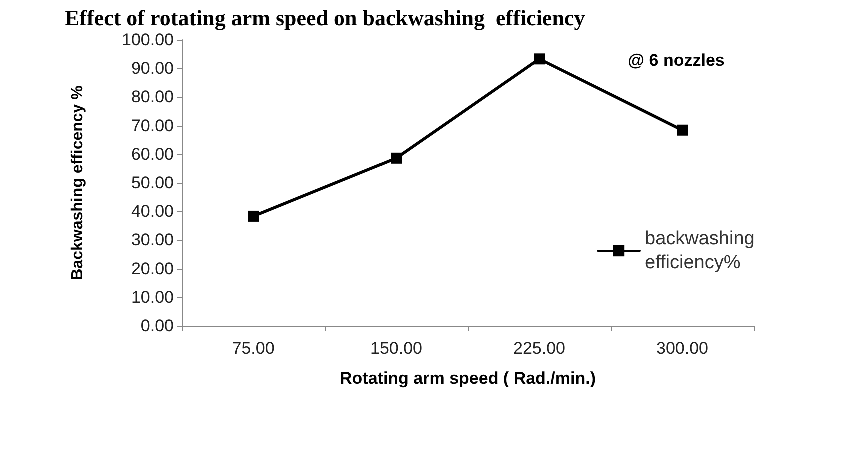 The height and width of the screenshot is (456, 866). What do you see at coordinates (396, 348) in the screenshot?
I see `x-tick-label: 150.00` at bounding box center [396, 348].